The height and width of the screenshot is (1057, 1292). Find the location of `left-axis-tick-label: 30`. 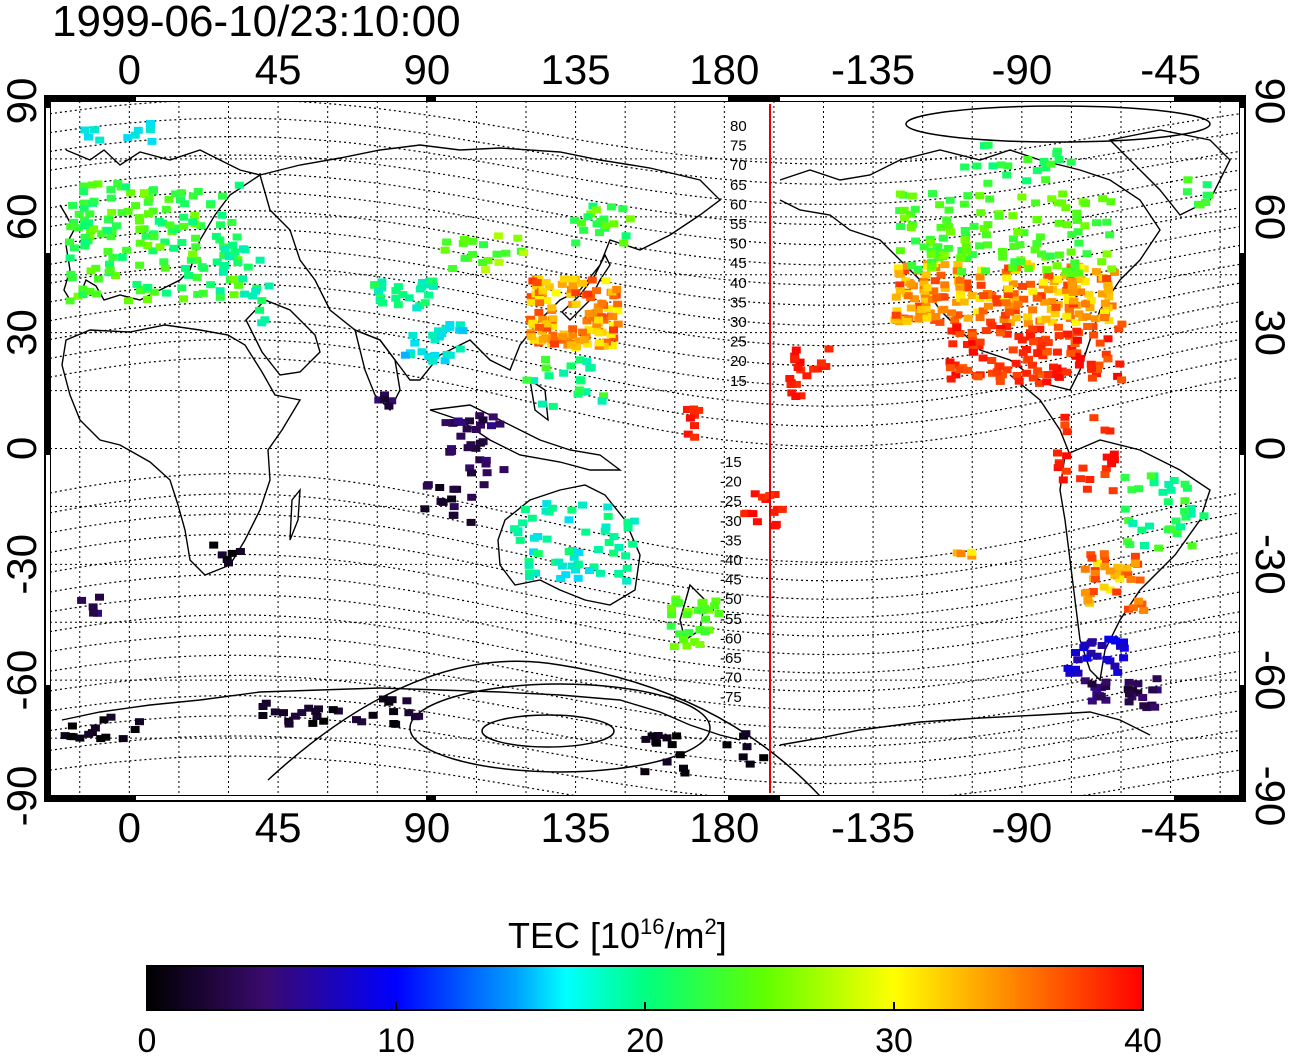

left-axis-tick-label: 30 is located at coordinates (22, 332).